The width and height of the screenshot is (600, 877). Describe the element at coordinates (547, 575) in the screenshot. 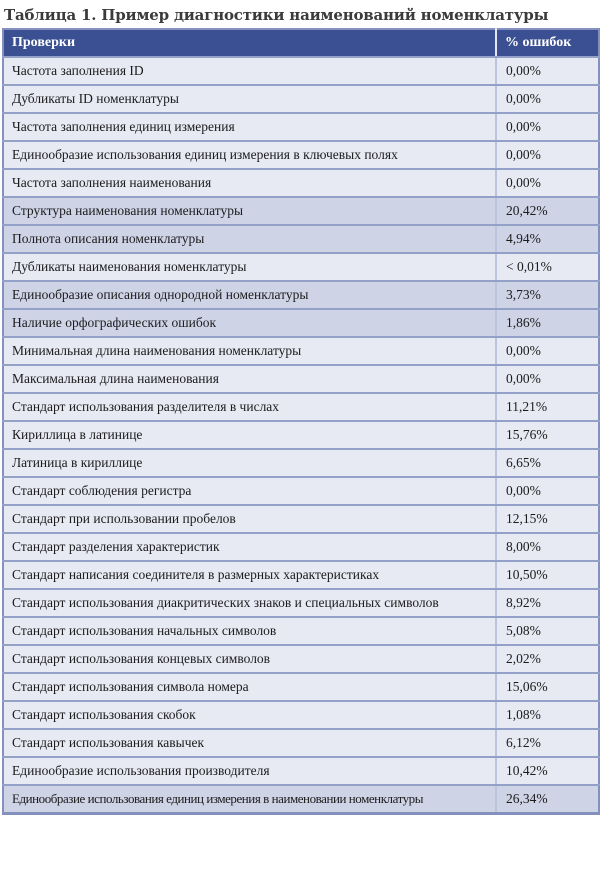

I see `error-percent-cell: 10,50%` at that location.